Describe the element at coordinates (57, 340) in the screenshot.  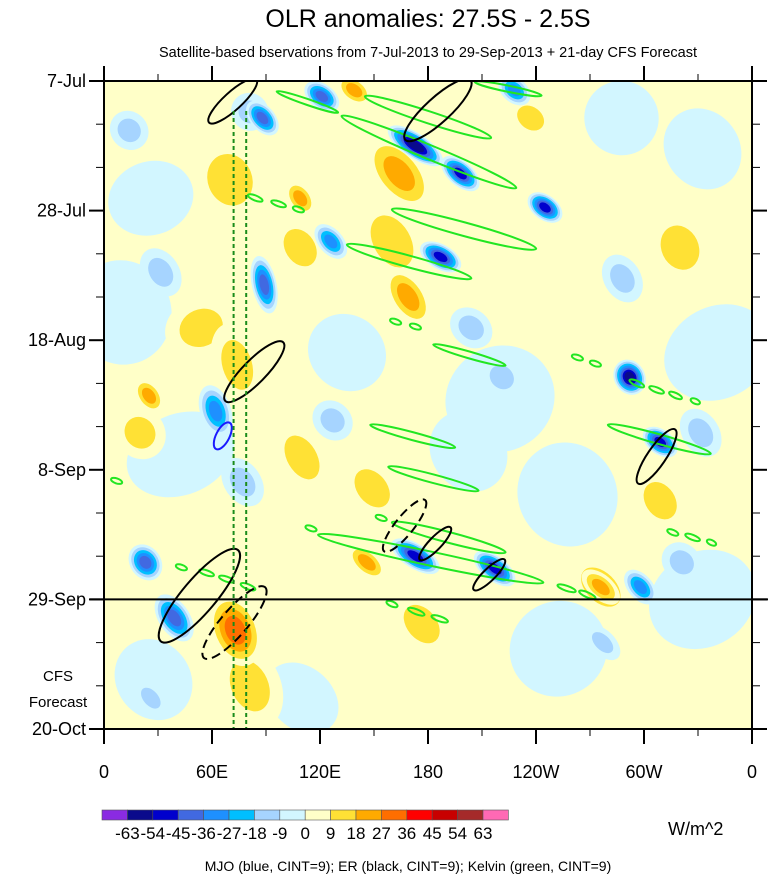
I see `y-tick-label: 18-Aug` at that location.